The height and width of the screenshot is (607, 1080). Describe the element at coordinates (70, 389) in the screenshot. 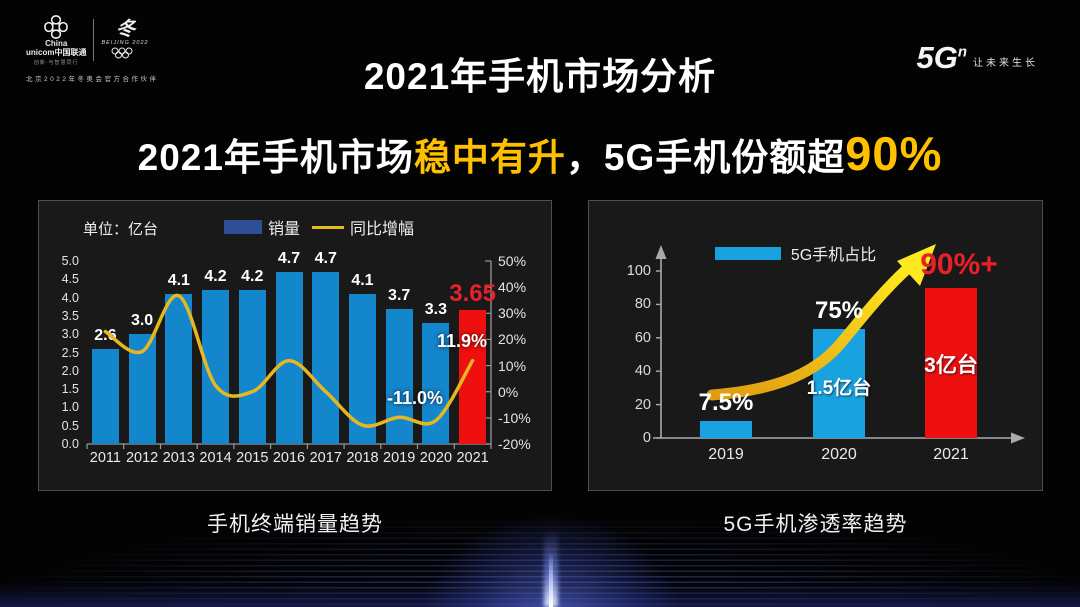

I see `y-left-tick-label: 1.5` at that location.